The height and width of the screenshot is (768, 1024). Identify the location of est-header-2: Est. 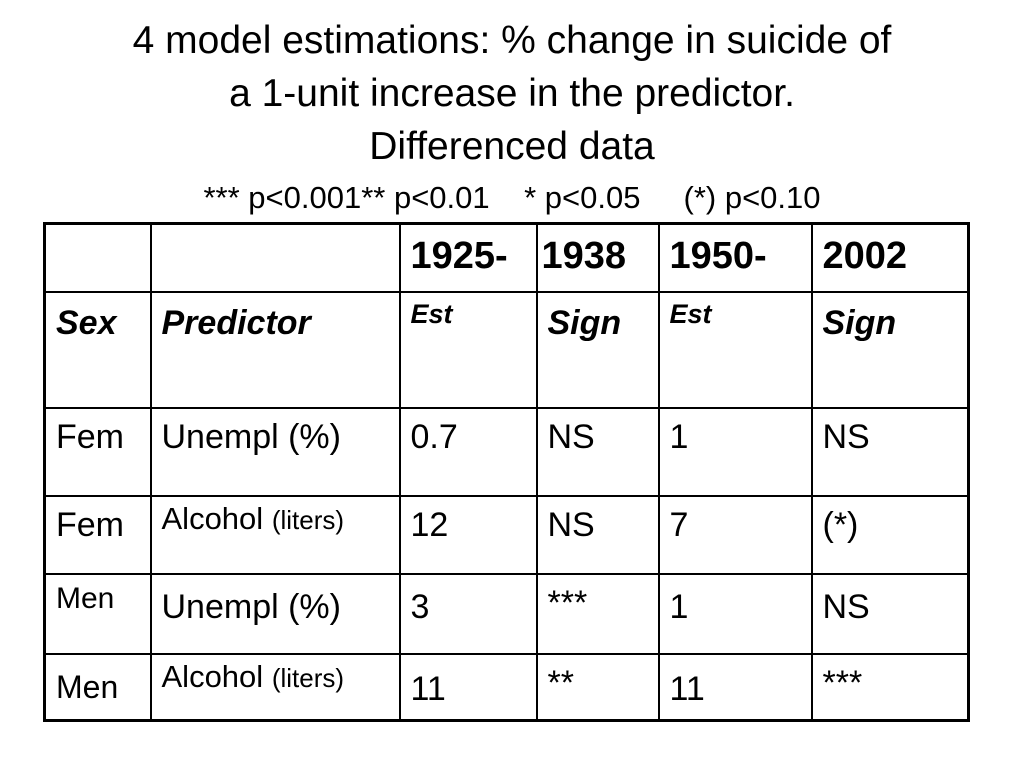
(735, 350).